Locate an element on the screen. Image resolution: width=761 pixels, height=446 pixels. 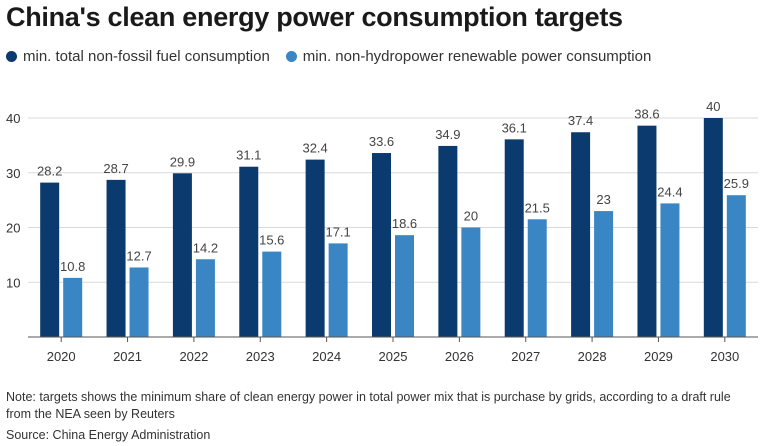
bar-1-2024 is located at coordinates (315, 248).